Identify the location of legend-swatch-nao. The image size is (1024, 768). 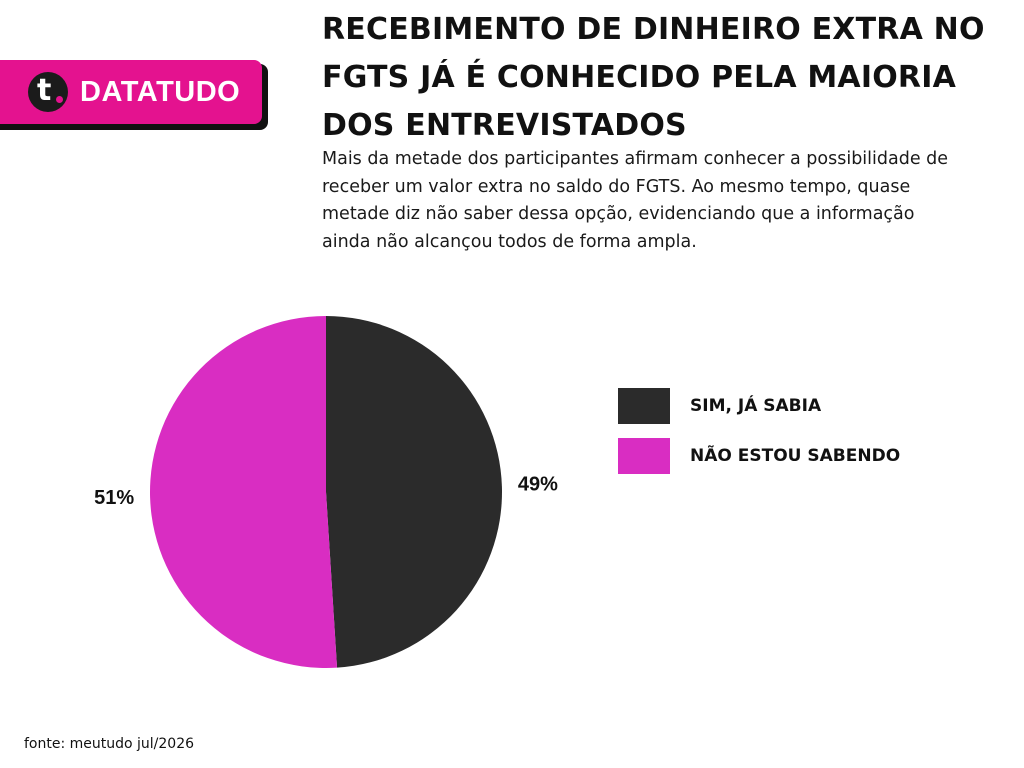
(644, 456).